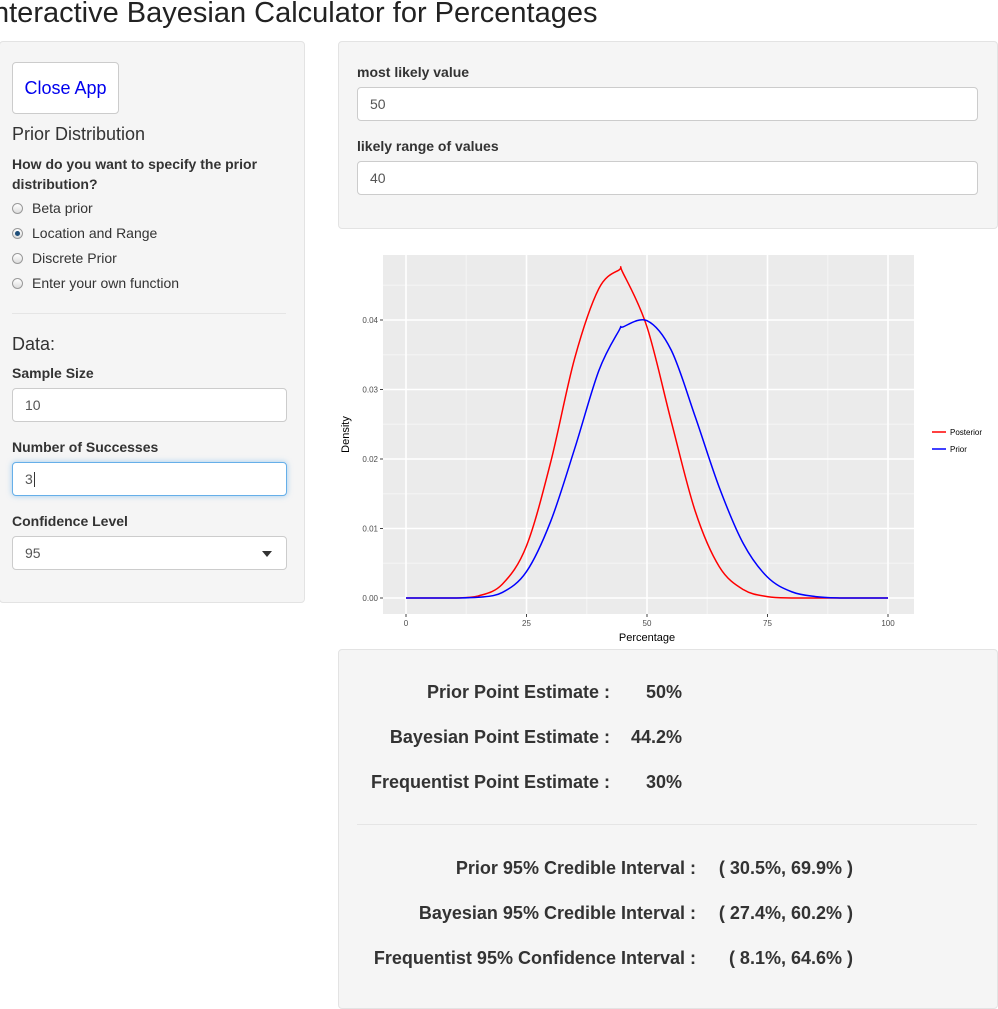 The height and width of the screenshot is (1009, 998). I want to click on most-likely-value: 50, so click(378, 104).